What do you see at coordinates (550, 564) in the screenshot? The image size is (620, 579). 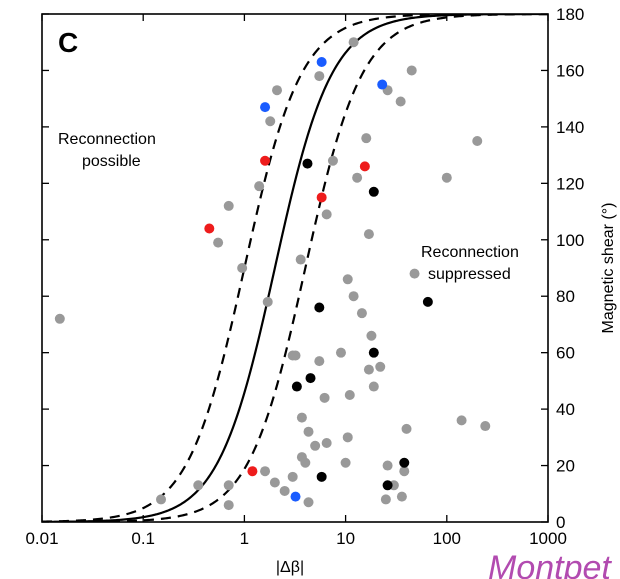 I see `watermark-text: Montpet` at bounding box center [550, 564].